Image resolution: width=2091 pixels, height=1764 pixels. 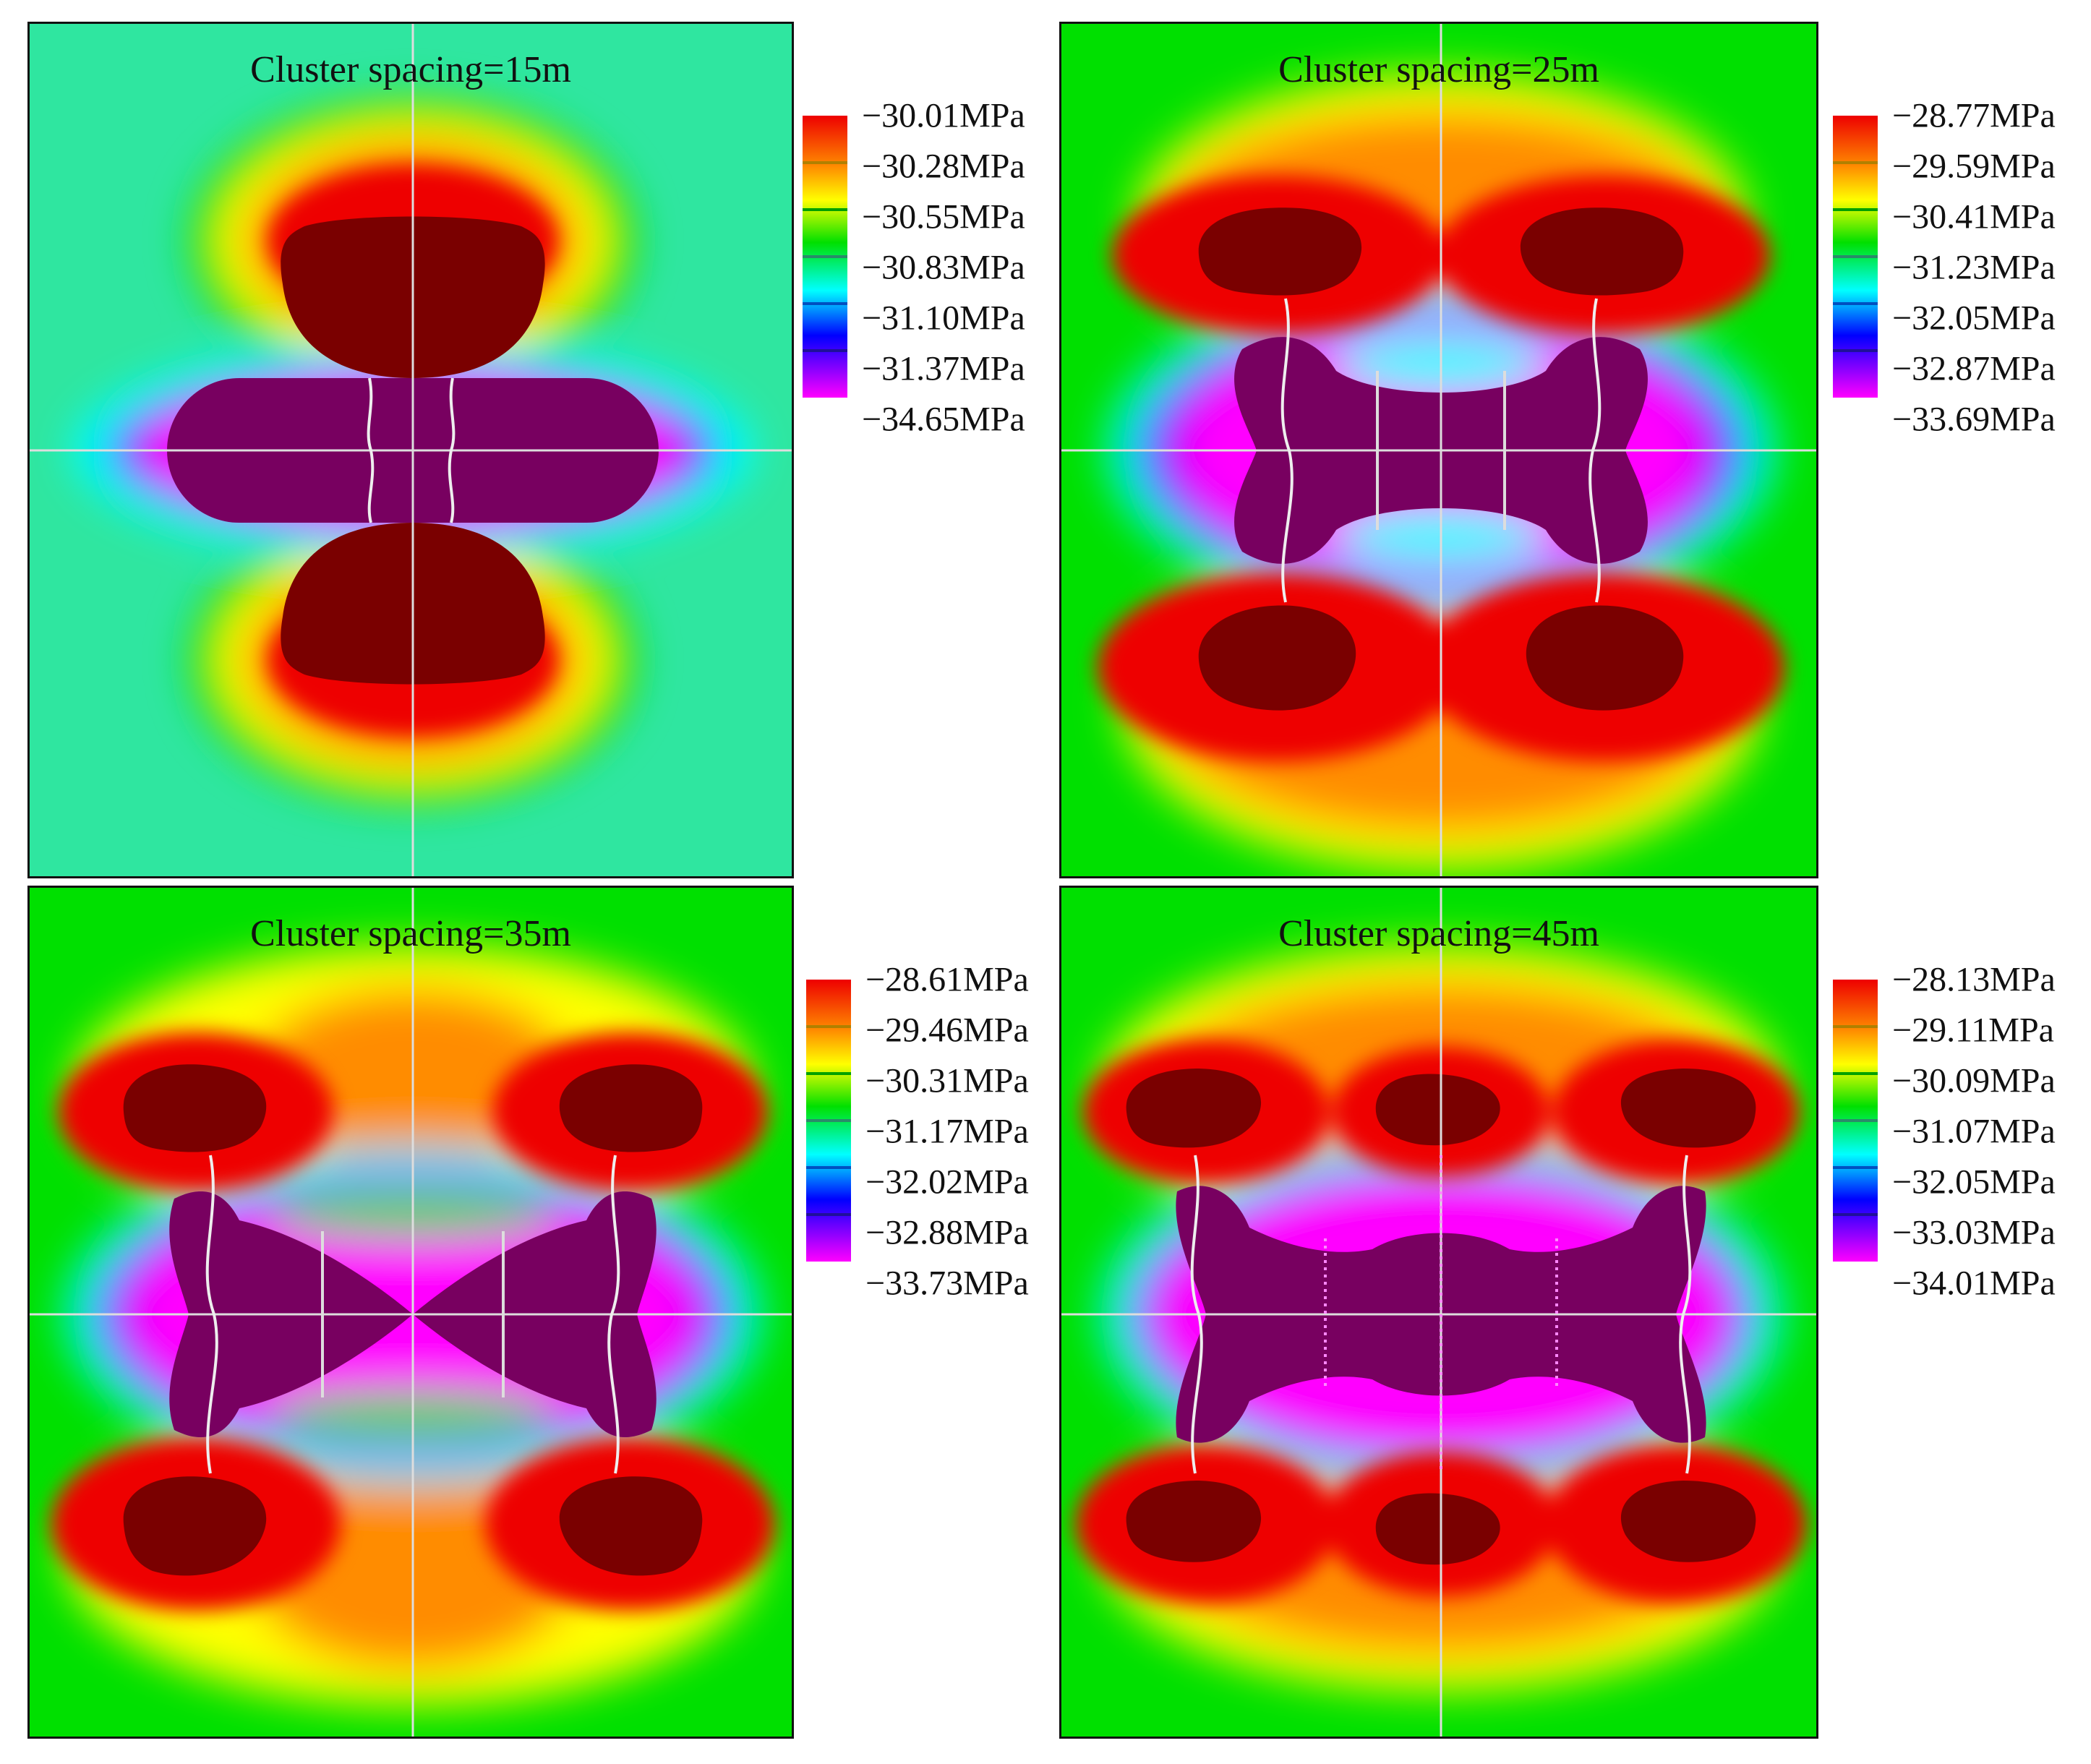 What do you see at coordinates (1973, 1030) in the screenshot?
I see `legend-label: −29.11MPa` at bounding box center [1973, 1030].